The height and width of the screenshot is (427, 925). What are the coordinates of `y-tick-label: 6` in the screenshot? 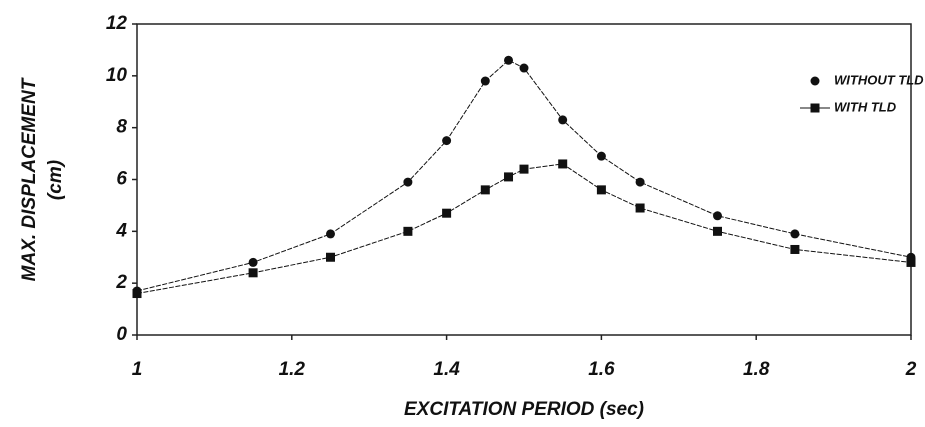 It's located at (121, 179).